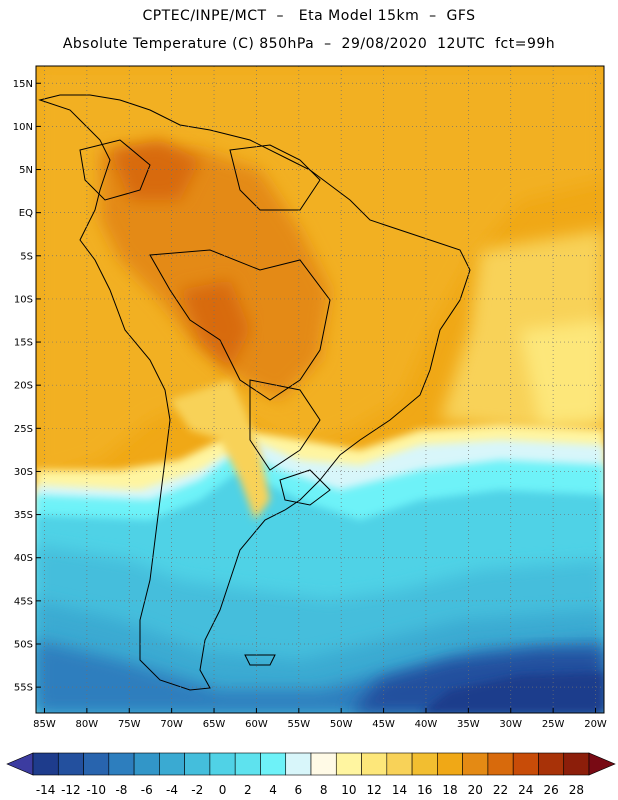 The height and width of the screenshot is (800, 618). Describe the element at coordinates (129, 724) in the screenshot. I see `lon-tick-label: 75W` at that location.